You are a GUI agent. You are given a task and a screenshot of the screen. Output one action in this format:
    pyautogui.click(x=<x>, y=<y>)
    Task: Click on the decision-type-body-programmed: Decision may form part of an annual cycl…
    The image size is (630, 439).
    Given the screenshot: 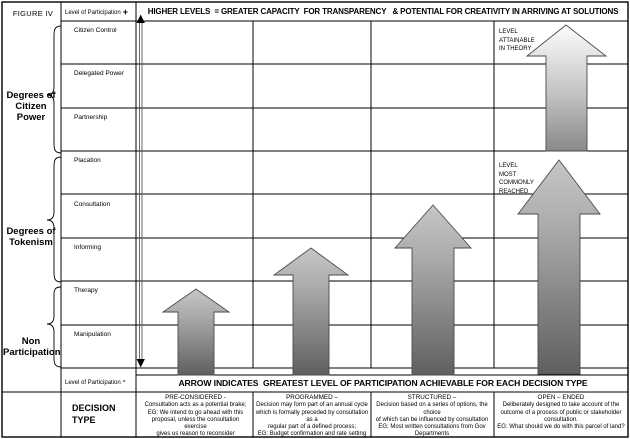 What is the action you would take?
    pyautogui.click(x=312, y=419)
    